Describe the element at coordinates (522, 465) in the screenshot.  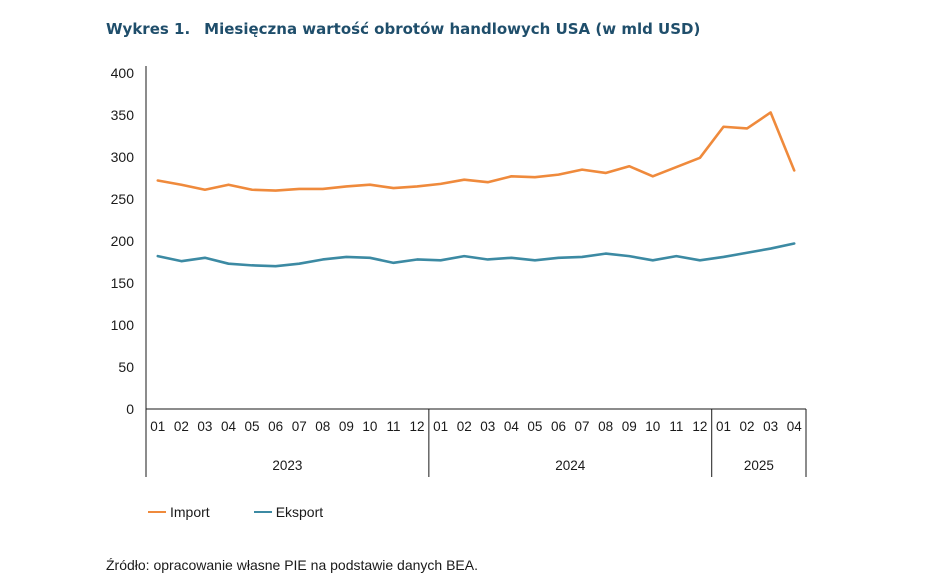
I see `x-axis-years: 2023 2024 2025` at that location.